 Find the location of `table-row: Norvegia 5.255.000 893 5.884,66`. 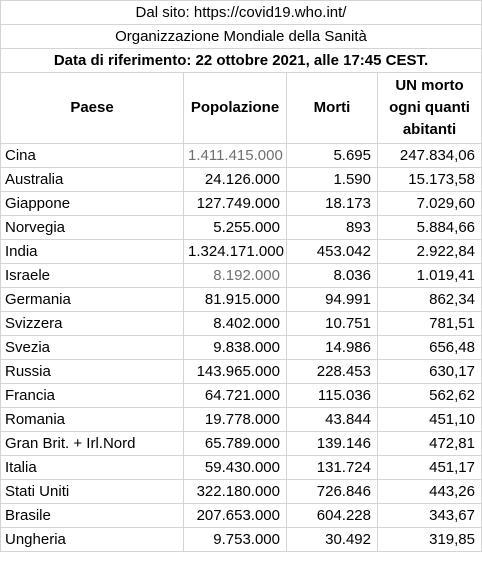

table-row: Norvegia 5.255.000 893 5.884,66 is located at coordinates (241, 227).